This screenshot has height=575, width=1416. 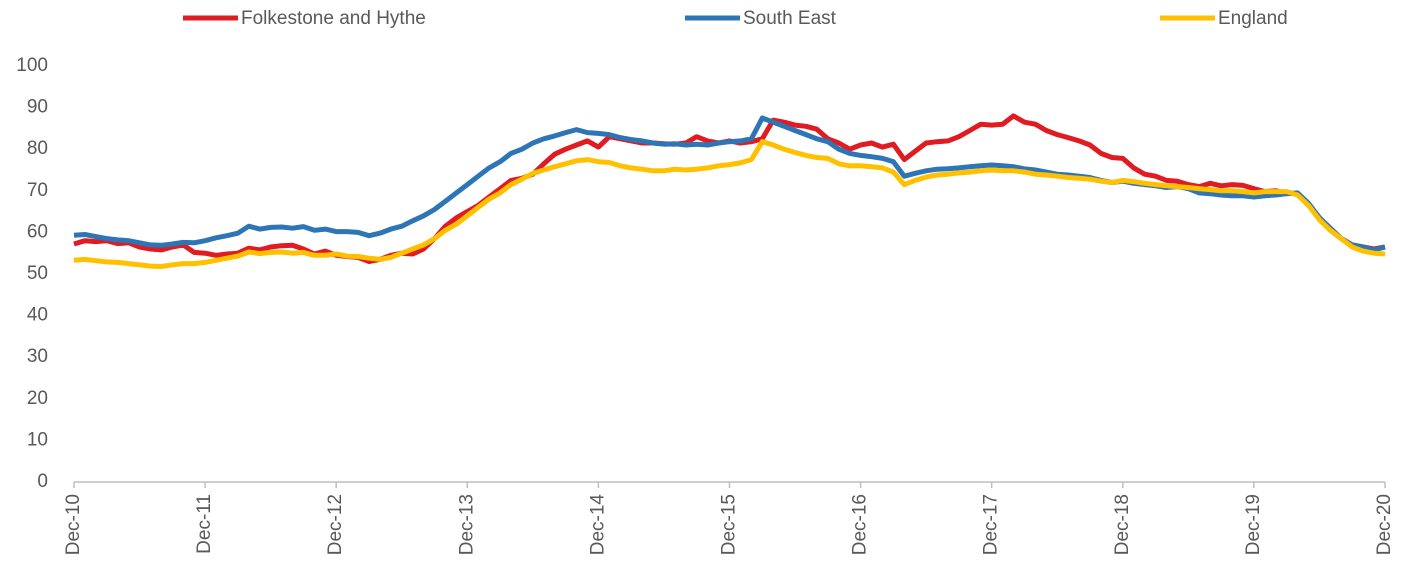 What do you see at coordinates (73, 524) in the screenshot?
I see `x-tick-label: Dec-10` at bounding box center [73, 524].